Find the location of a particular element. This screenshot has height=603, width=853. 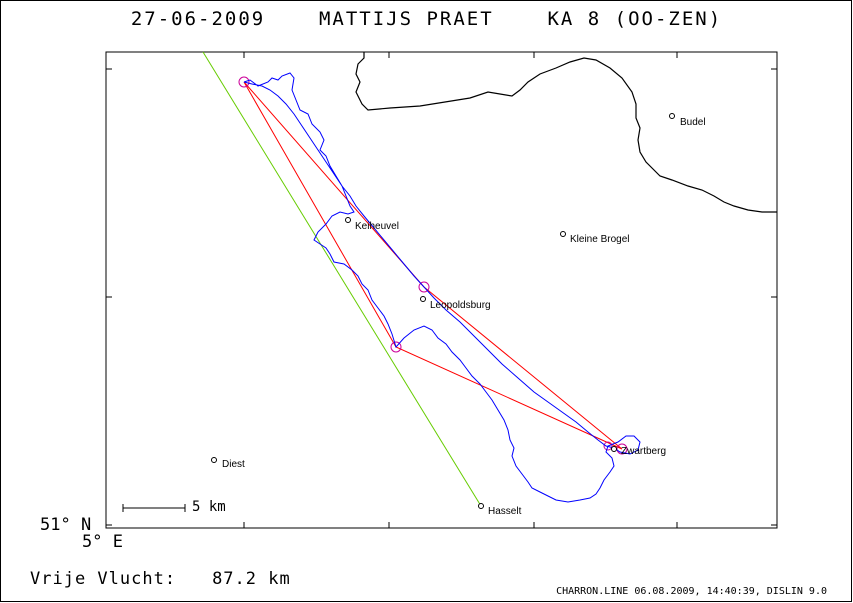

distance-value: 87.2 km is located at coordinates (251, 579).